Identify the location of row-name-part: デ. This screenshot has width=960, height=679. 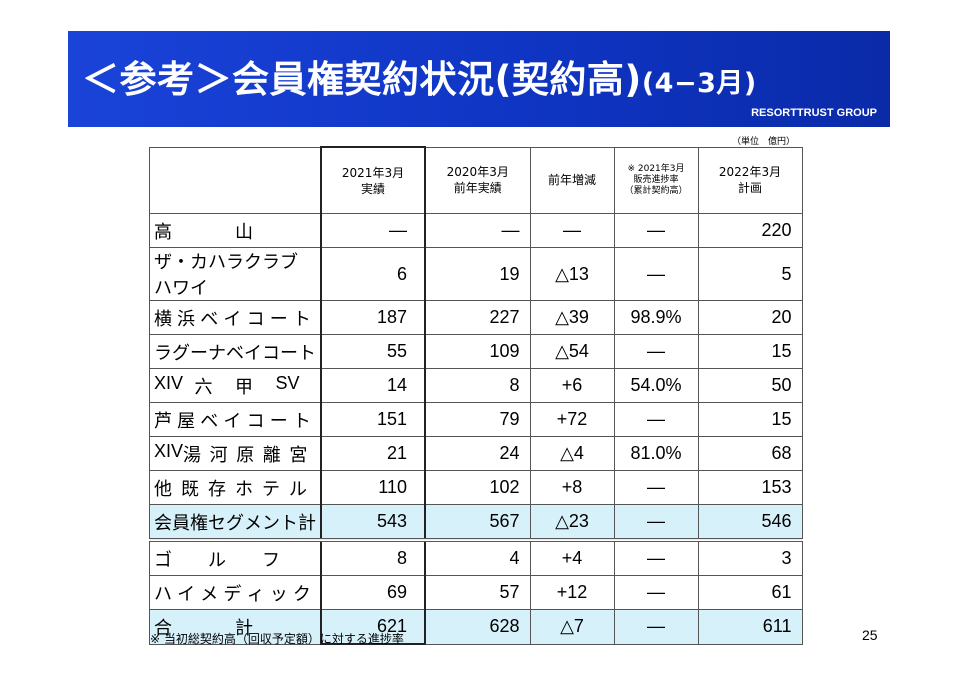
(232, 593).